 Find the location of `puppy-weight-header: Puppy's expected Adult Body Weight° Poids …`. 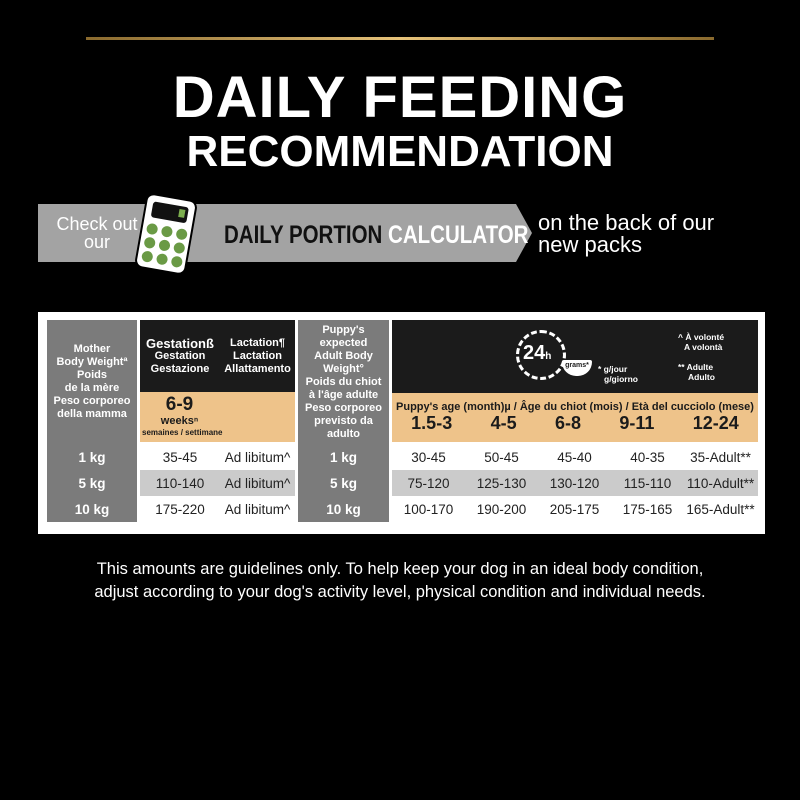

puppy-weight-header: Puppy's expected Adult Body Weight° Poids … is located at coordinates (343, 382).